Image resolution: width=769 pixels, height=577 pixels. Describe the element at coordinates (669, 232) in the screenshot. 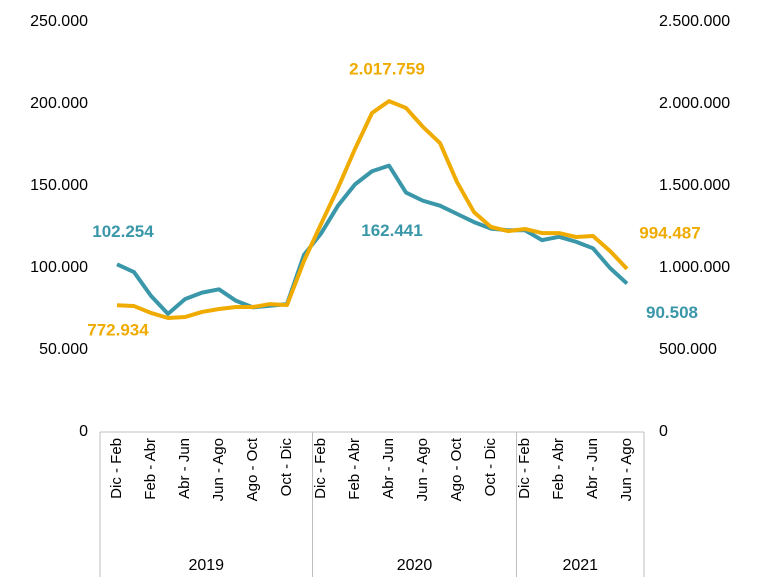

I see `value-label: 994.487` at that location.